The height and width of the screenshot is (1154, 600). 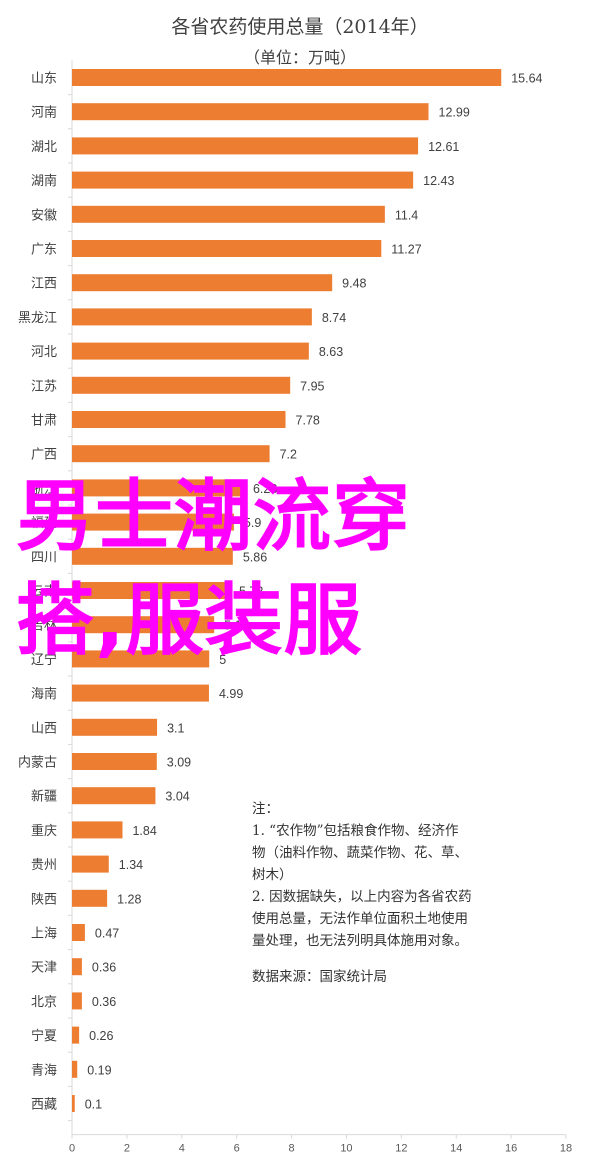 What do you see at coordinates (44, 386) in the screenshot?
I see `category-label: 江苏` at bounding box center [44, 386].